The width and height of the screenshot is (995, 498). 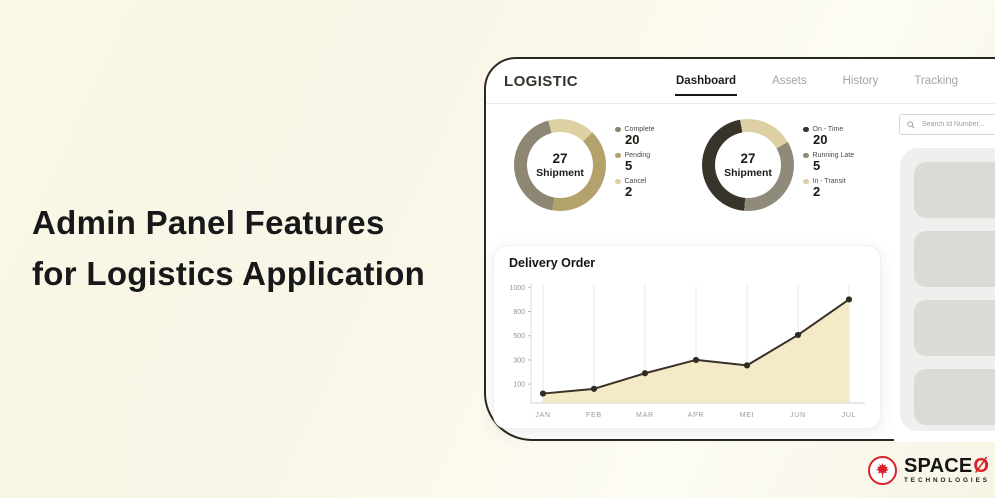 I want to click on svg-text: 800, so click(x=519, y=312).